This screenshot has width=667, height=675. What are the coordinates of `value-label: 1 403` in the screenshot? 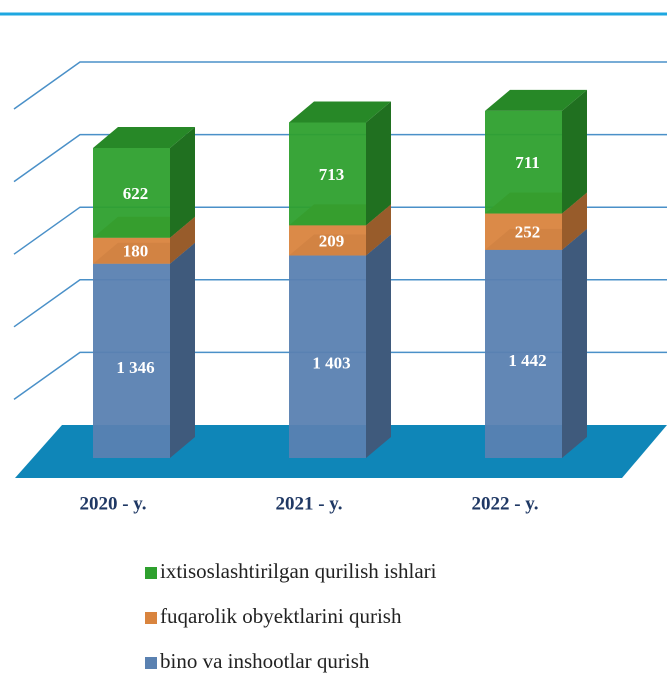 It's located at (331, 363).